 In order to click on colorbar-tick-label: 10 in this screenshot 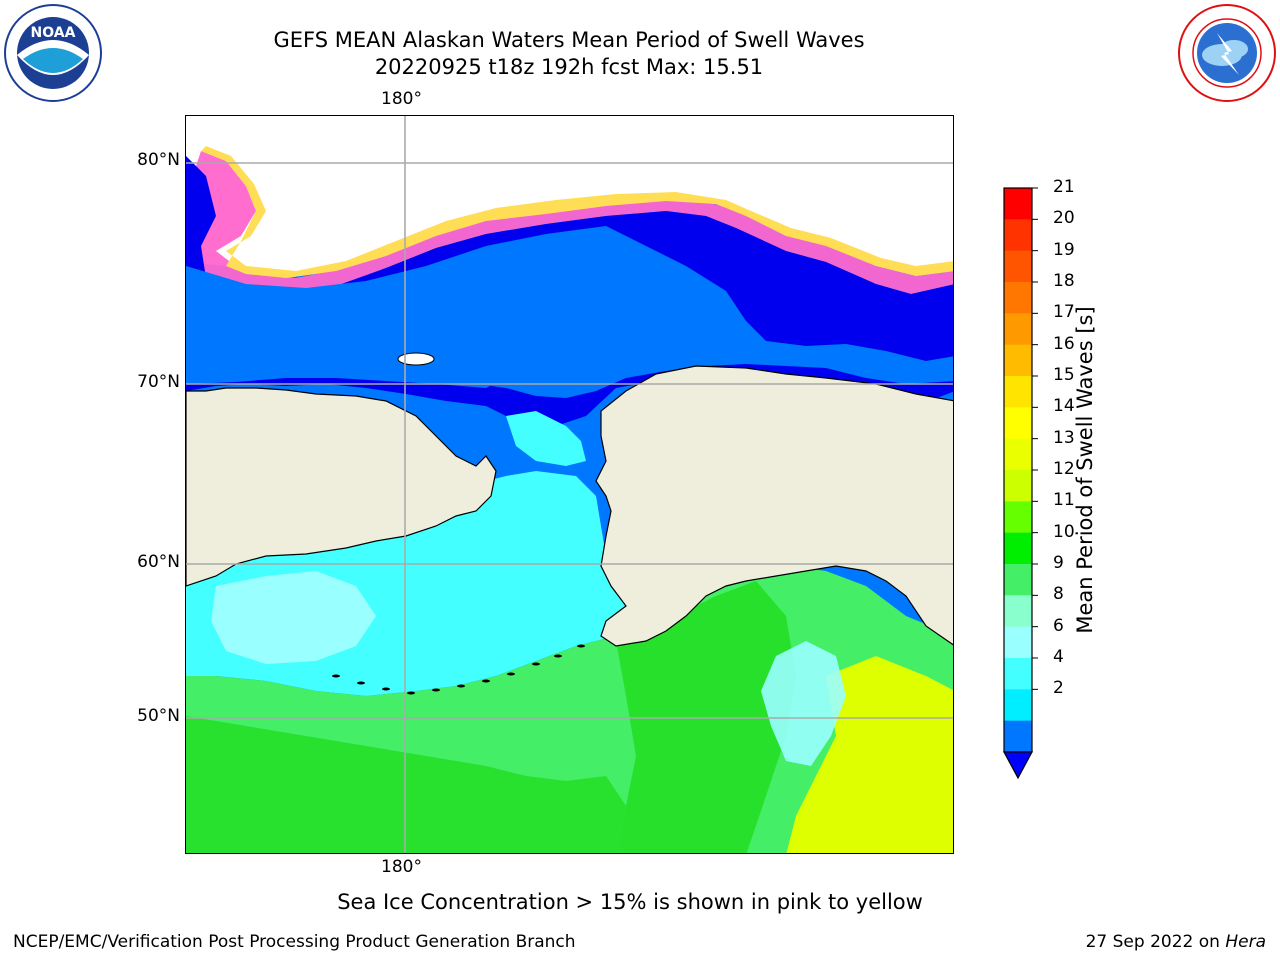, I will do `click(1064, 531)`.